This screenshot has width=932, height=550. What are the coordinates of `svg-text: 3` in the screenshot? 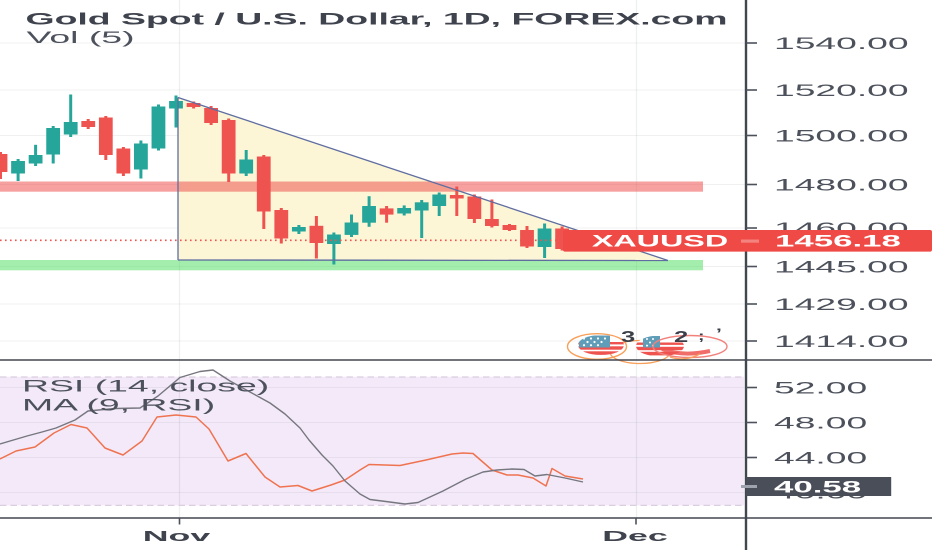 It's located at (628, 337).